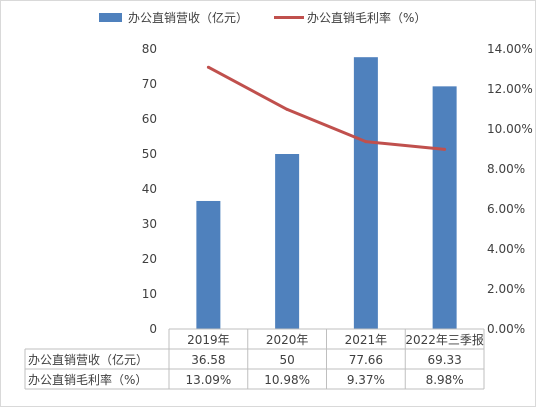 The width and height of the screenshot is (538, 412). What do you see at coordinates (366, 380) in the screenshot?
I see `table-cell: 9.37%` at bounding box center [366, 380].